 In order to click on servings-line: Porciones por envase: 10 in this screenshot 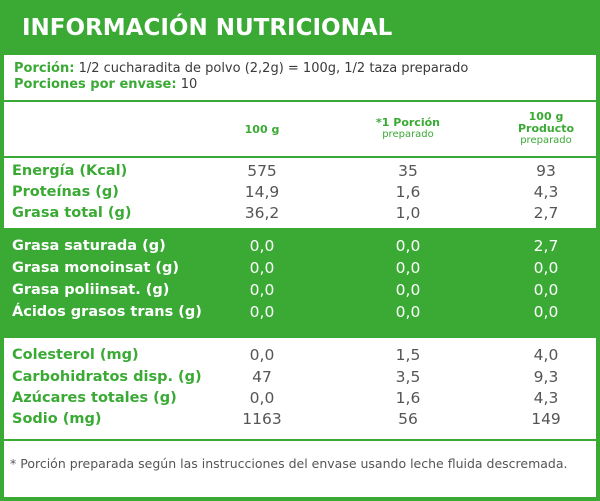, I will do `click(105, 84)`.